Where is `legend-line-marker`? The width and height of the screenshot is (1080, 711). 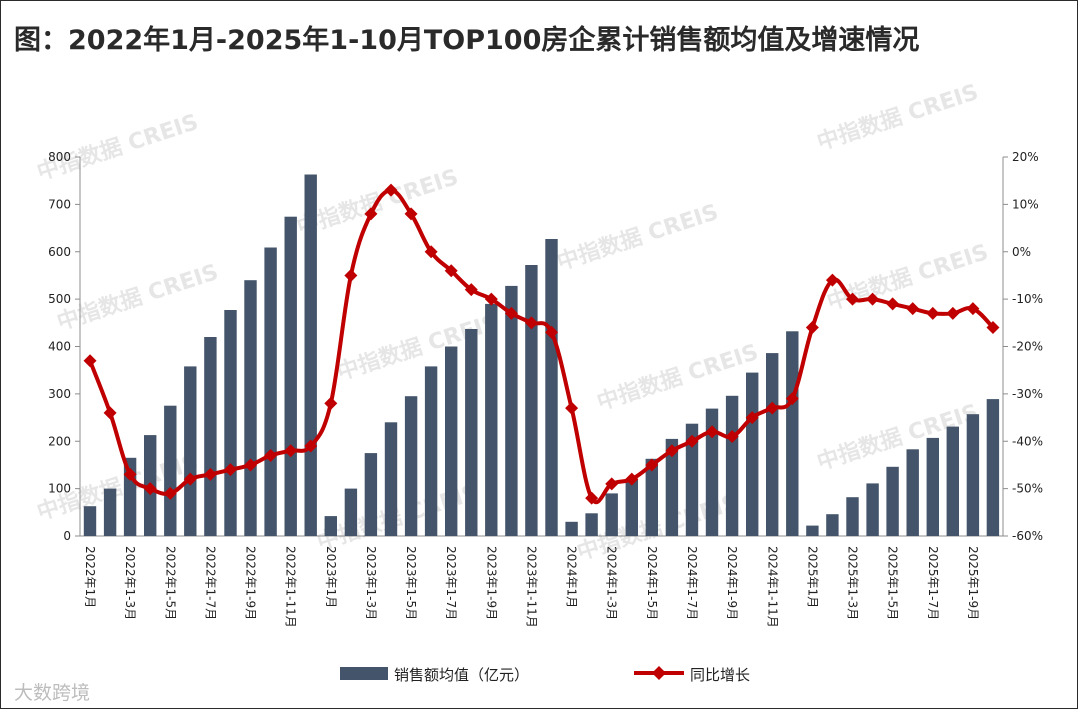 legend-line-marker is located at coordinates (659, 673).